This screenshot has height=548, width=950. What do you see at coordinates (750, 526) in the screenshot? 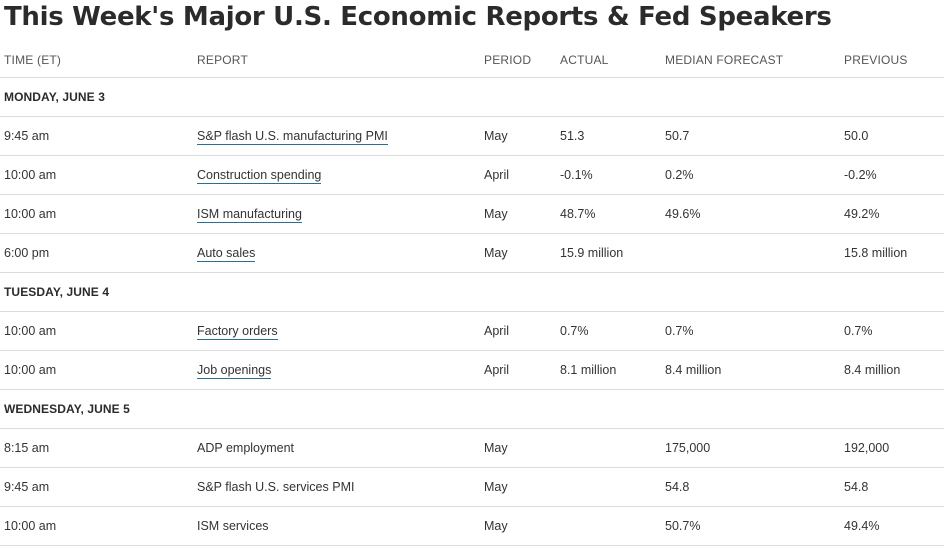
I see `cell-median-forecast: 50.7%` at bounding box center [750, 526].